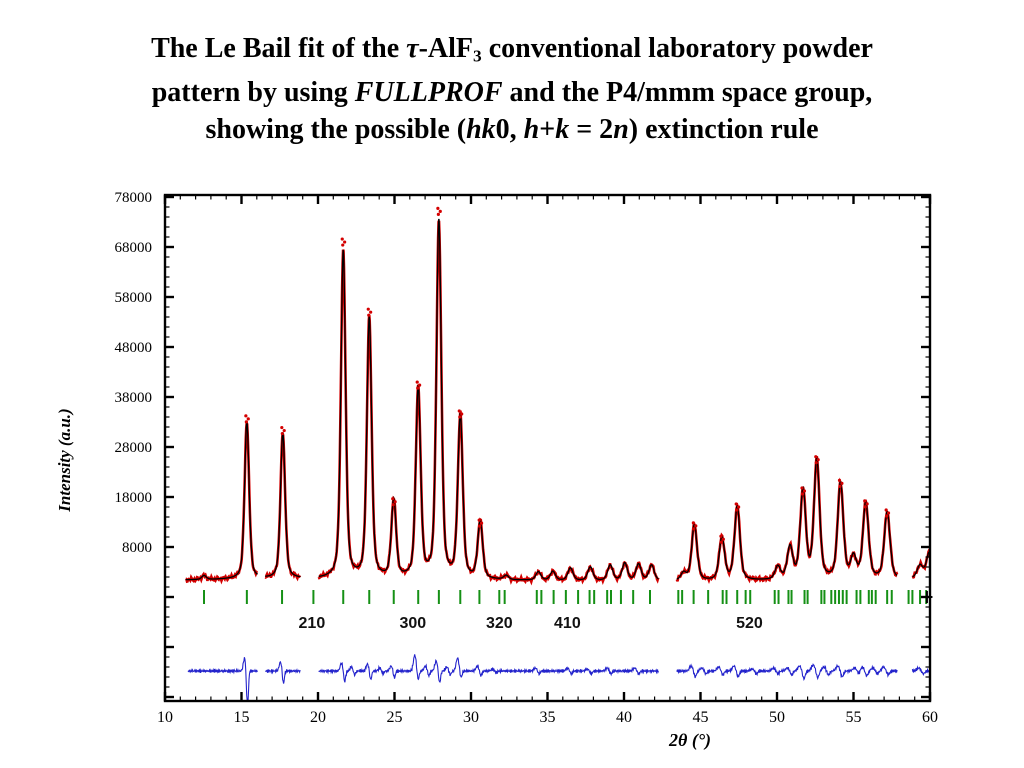 The height and width of the screenshot is (768, 1024). What do you see at coordinates (548, 717) in the screenshot?
I see `x-tick-label: 35` at bounding box center [548, 717].